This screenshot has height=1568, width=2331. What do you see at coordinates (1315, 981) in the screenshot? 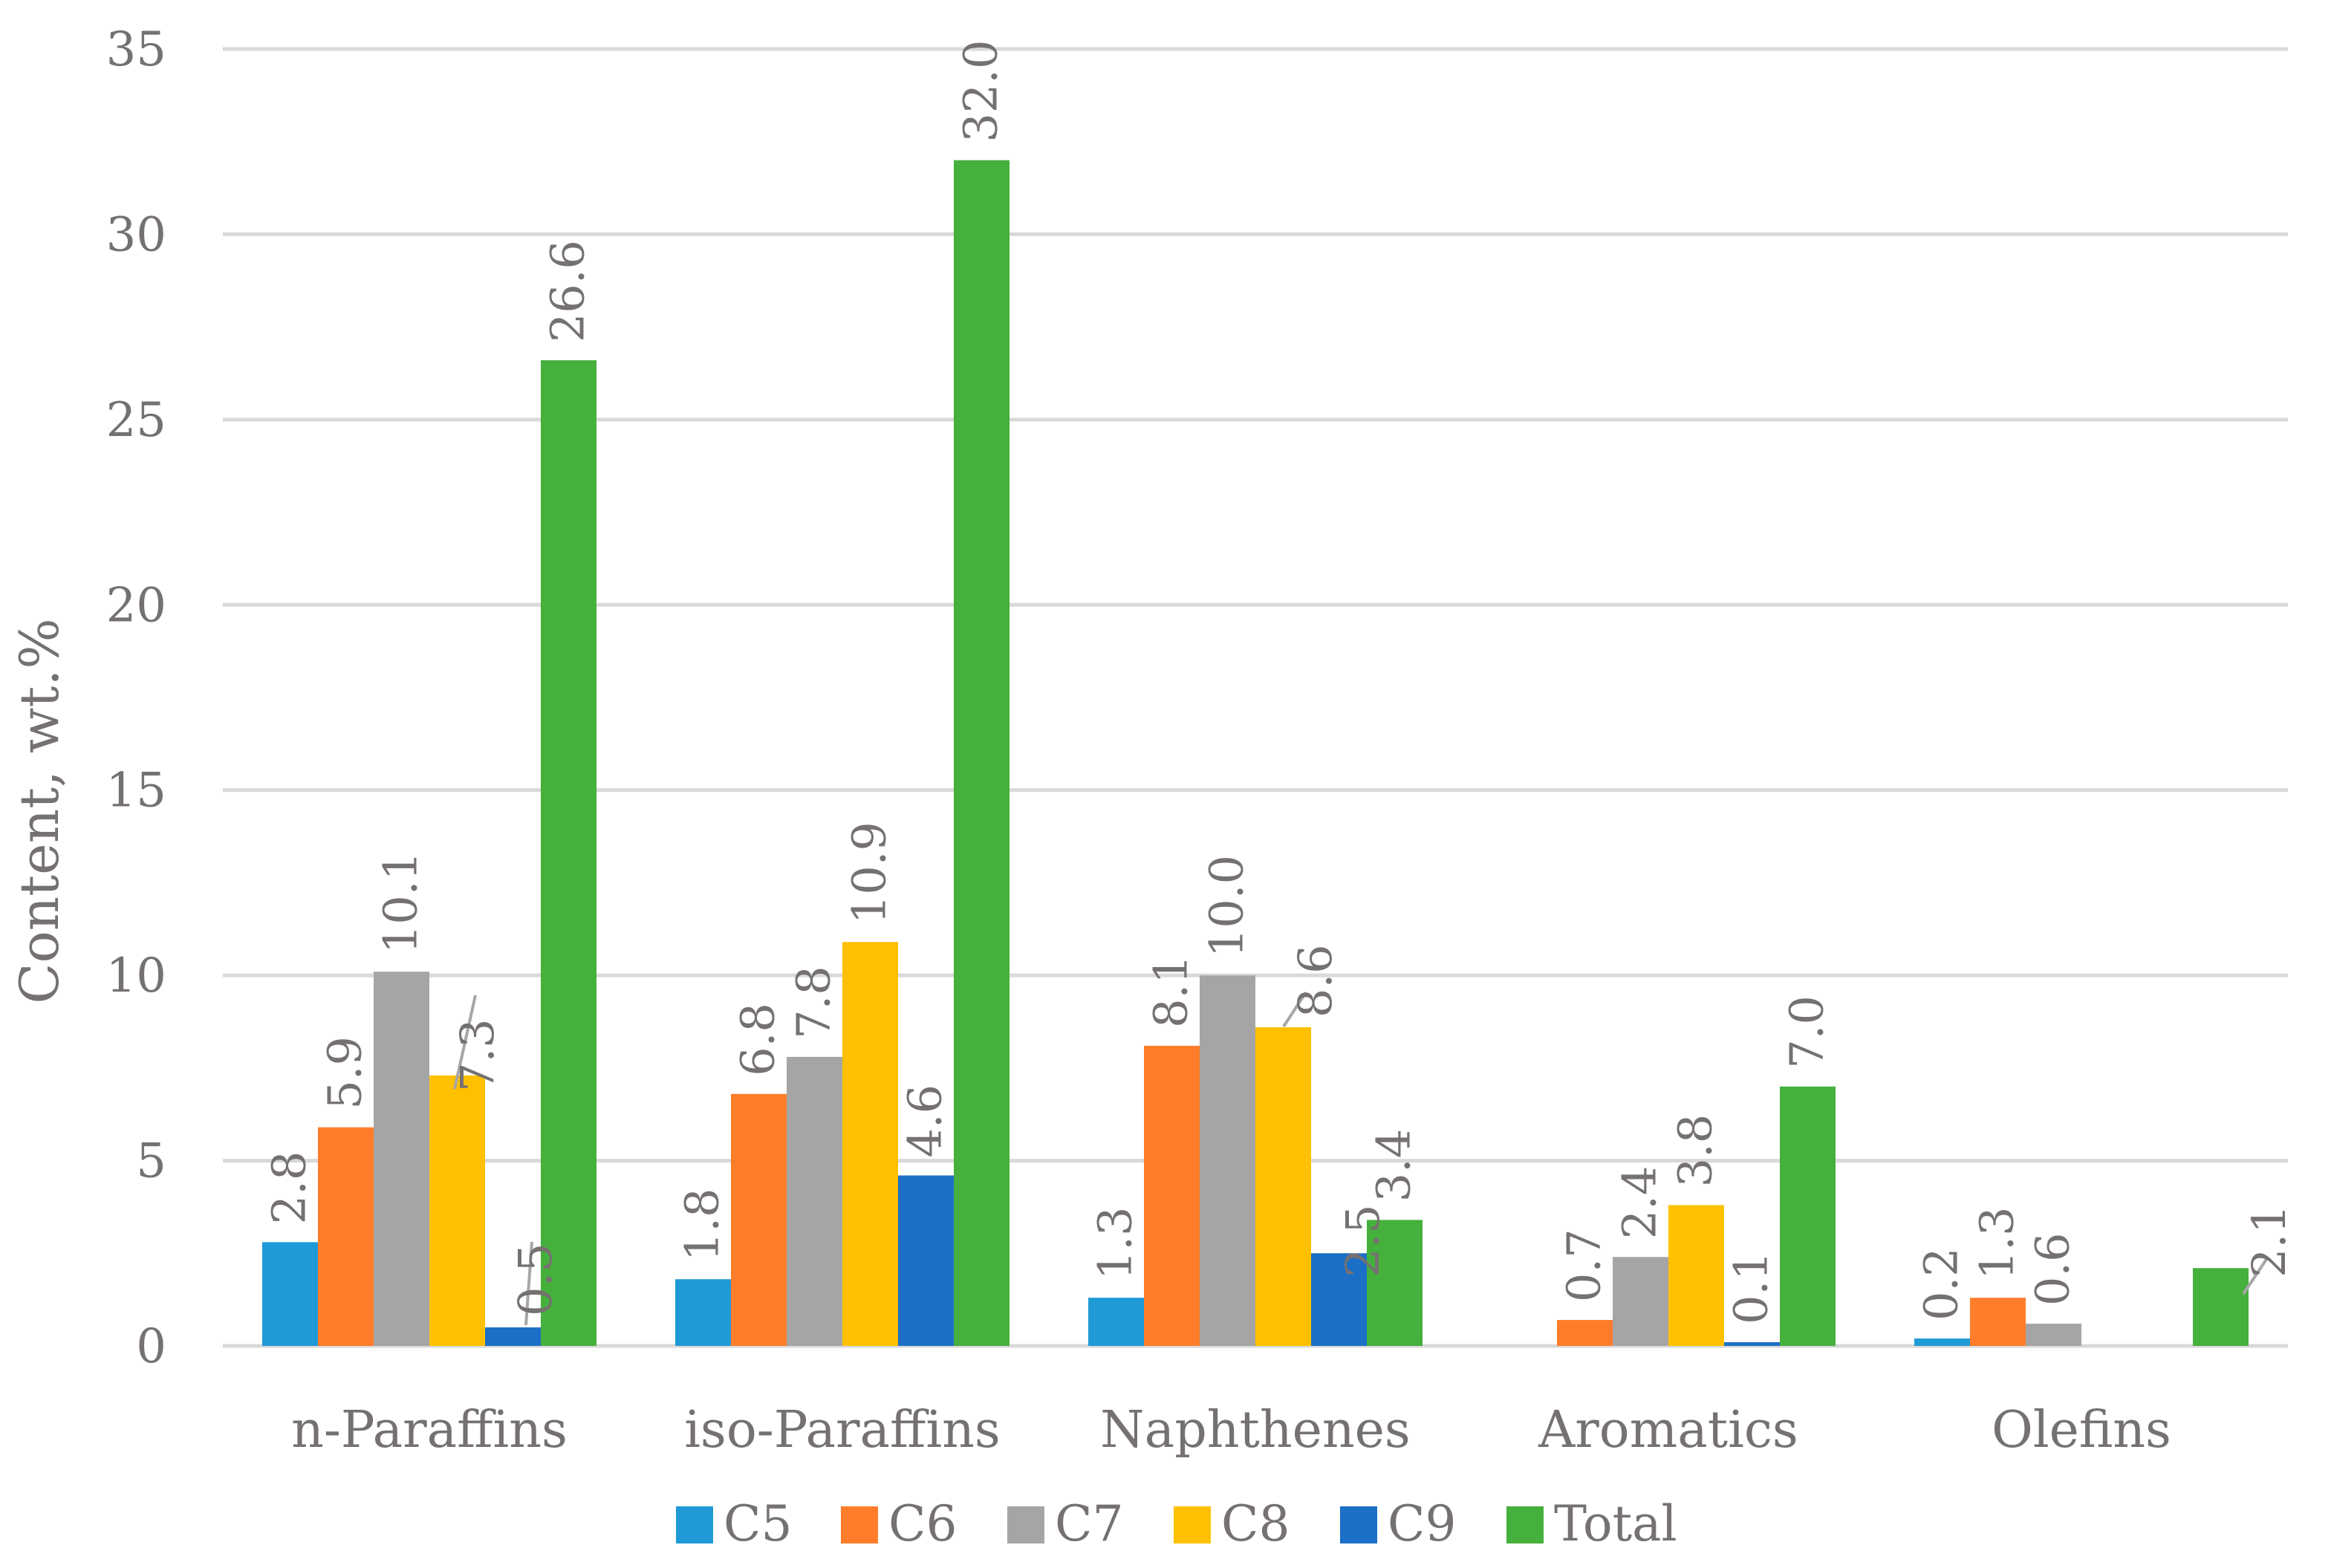
I see `data-label: 8.6` at bounding box center [1315, 981].